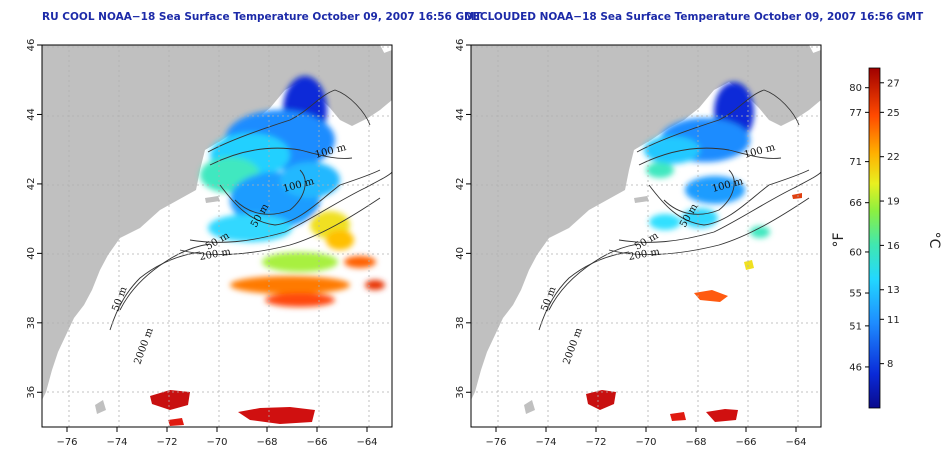 This screenshot has width=950, height=475. Describe the element at coordinates (460, 392) in the screenshot. I see `right-y-tick-label: 36` at that location.